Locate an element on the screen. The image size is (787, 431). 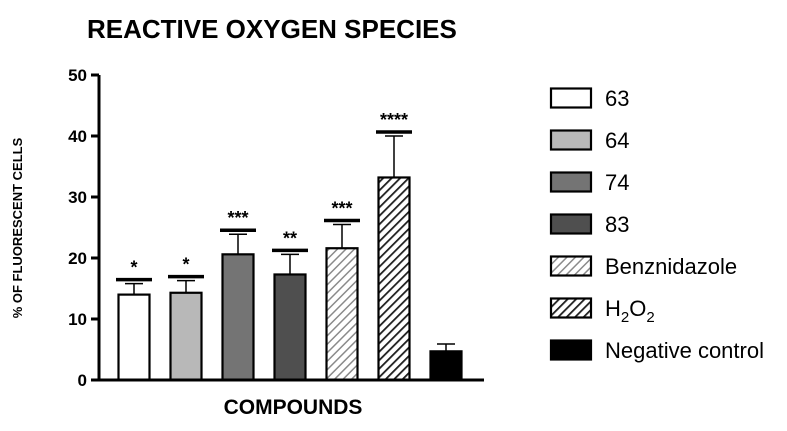
y-tick-label: 0 is located at coordinates (82, 380).